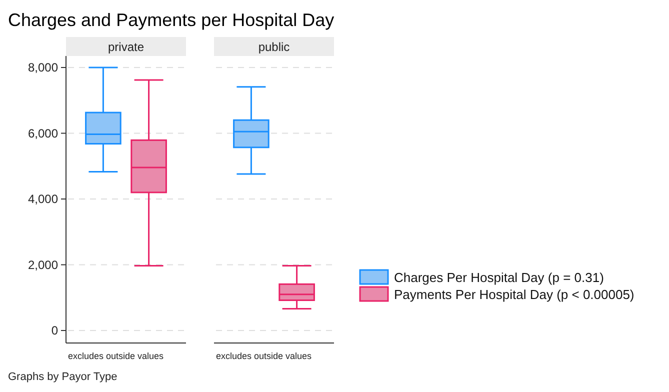  I want to click on x-tick-label: public, so click(274, 47).